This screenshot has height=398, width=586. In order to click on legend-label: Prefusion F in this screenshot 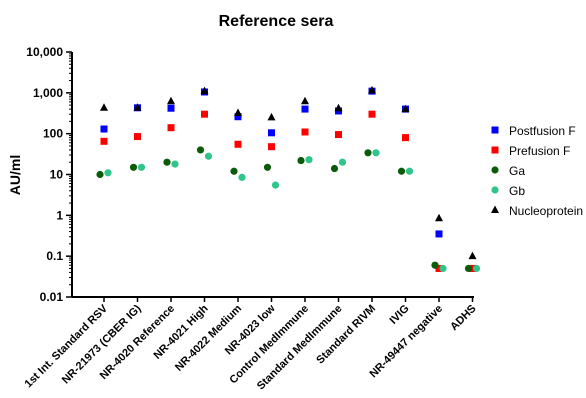, I will do `click(539, 151)`.